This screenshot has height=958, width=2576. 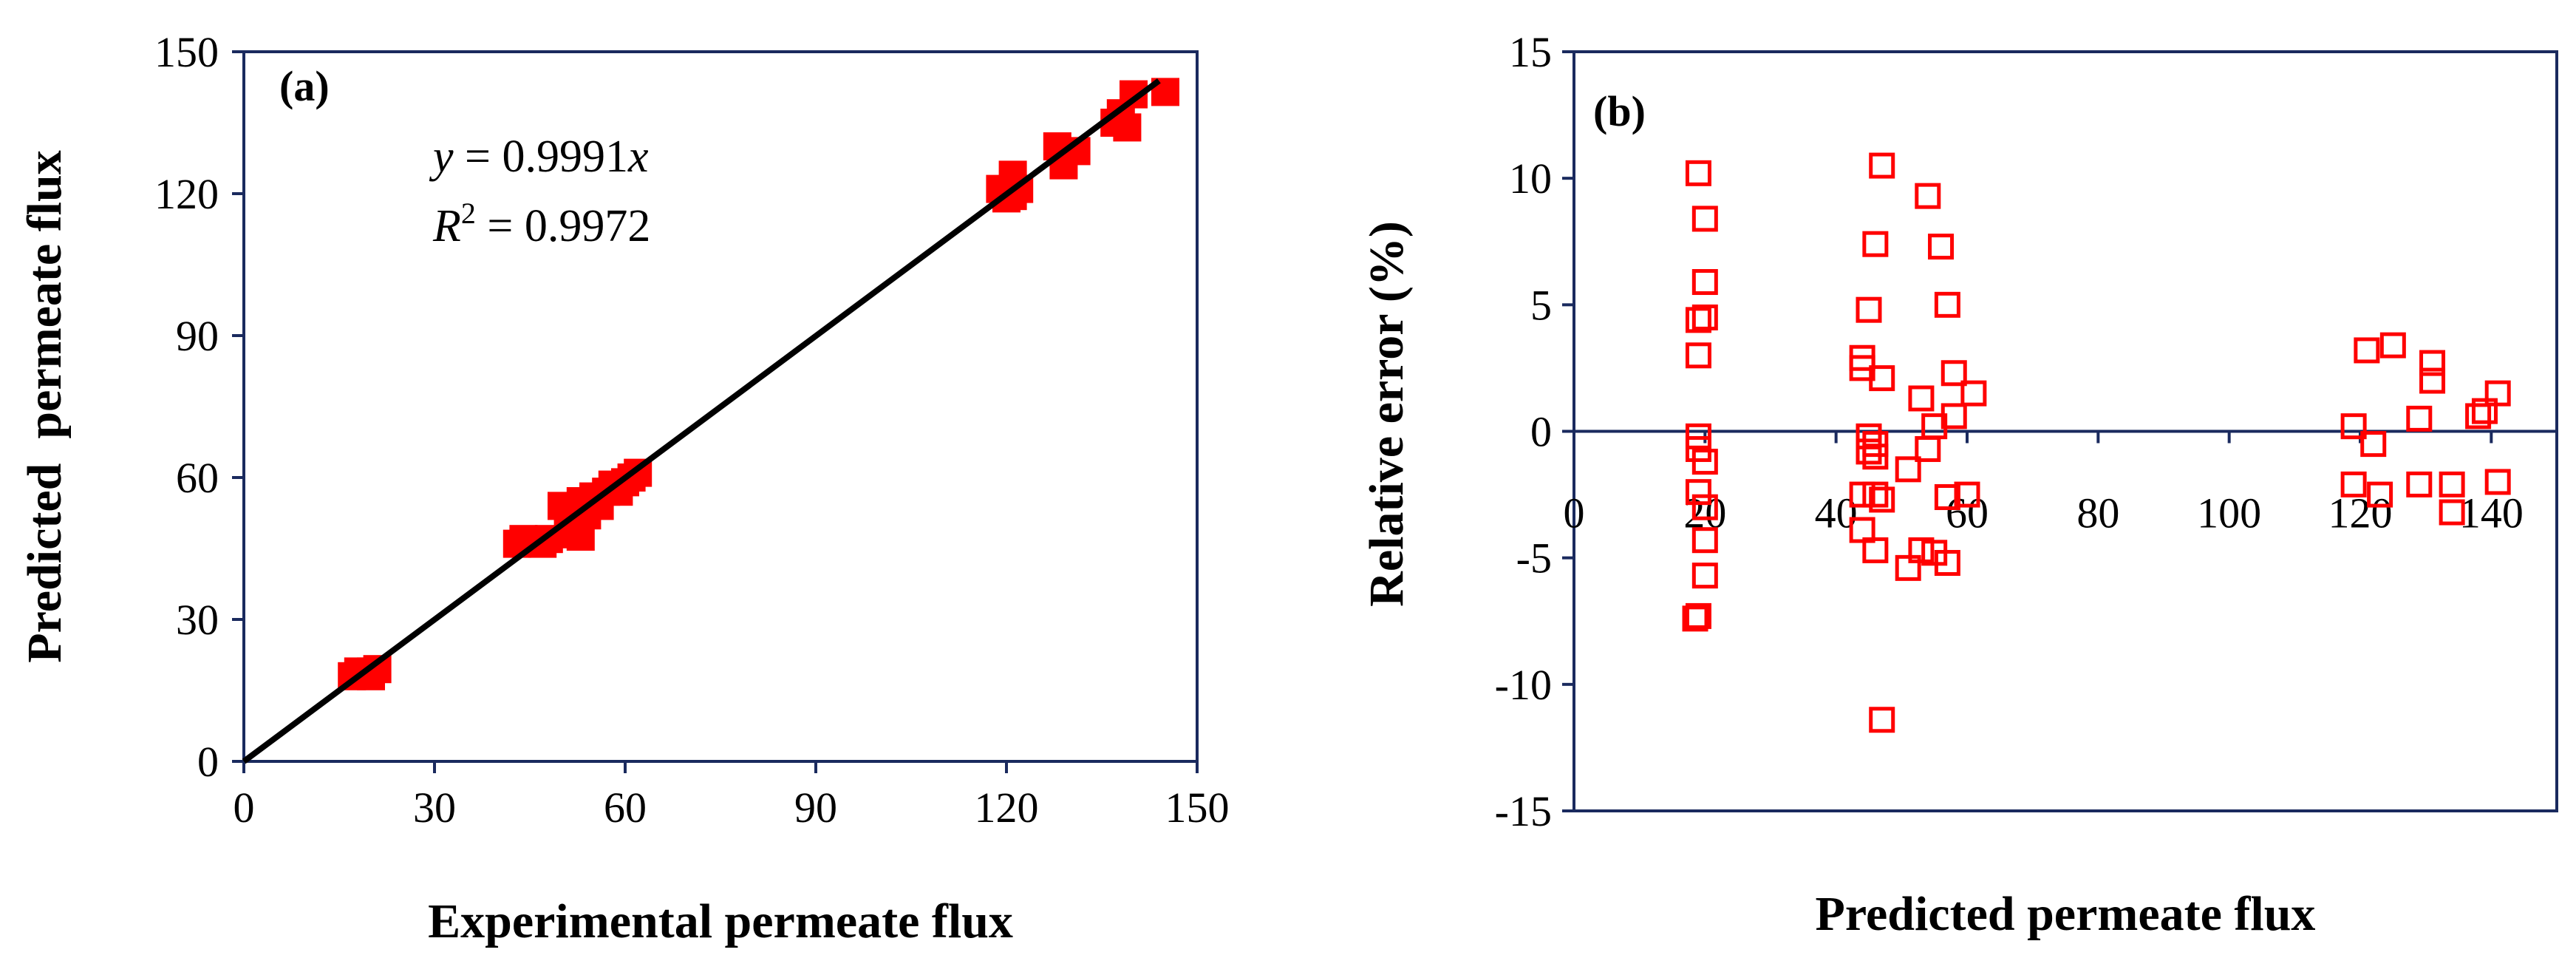 What do you see at coordinates (1534, 558) in the screenshot?
I see `y-tick-label-b: -5` at bounding box center [1534, 558].